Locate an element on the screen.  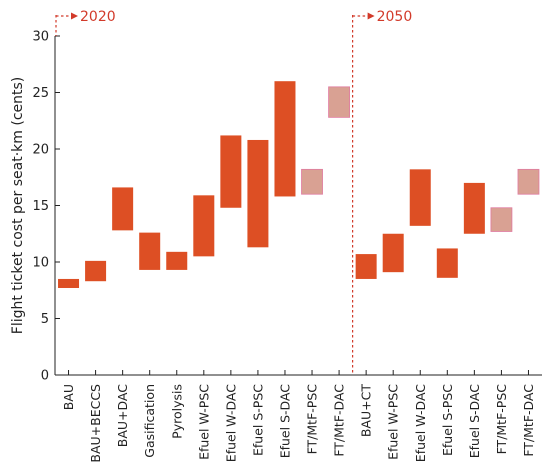
period-label: 2020 is located at coordinates (98, 17).